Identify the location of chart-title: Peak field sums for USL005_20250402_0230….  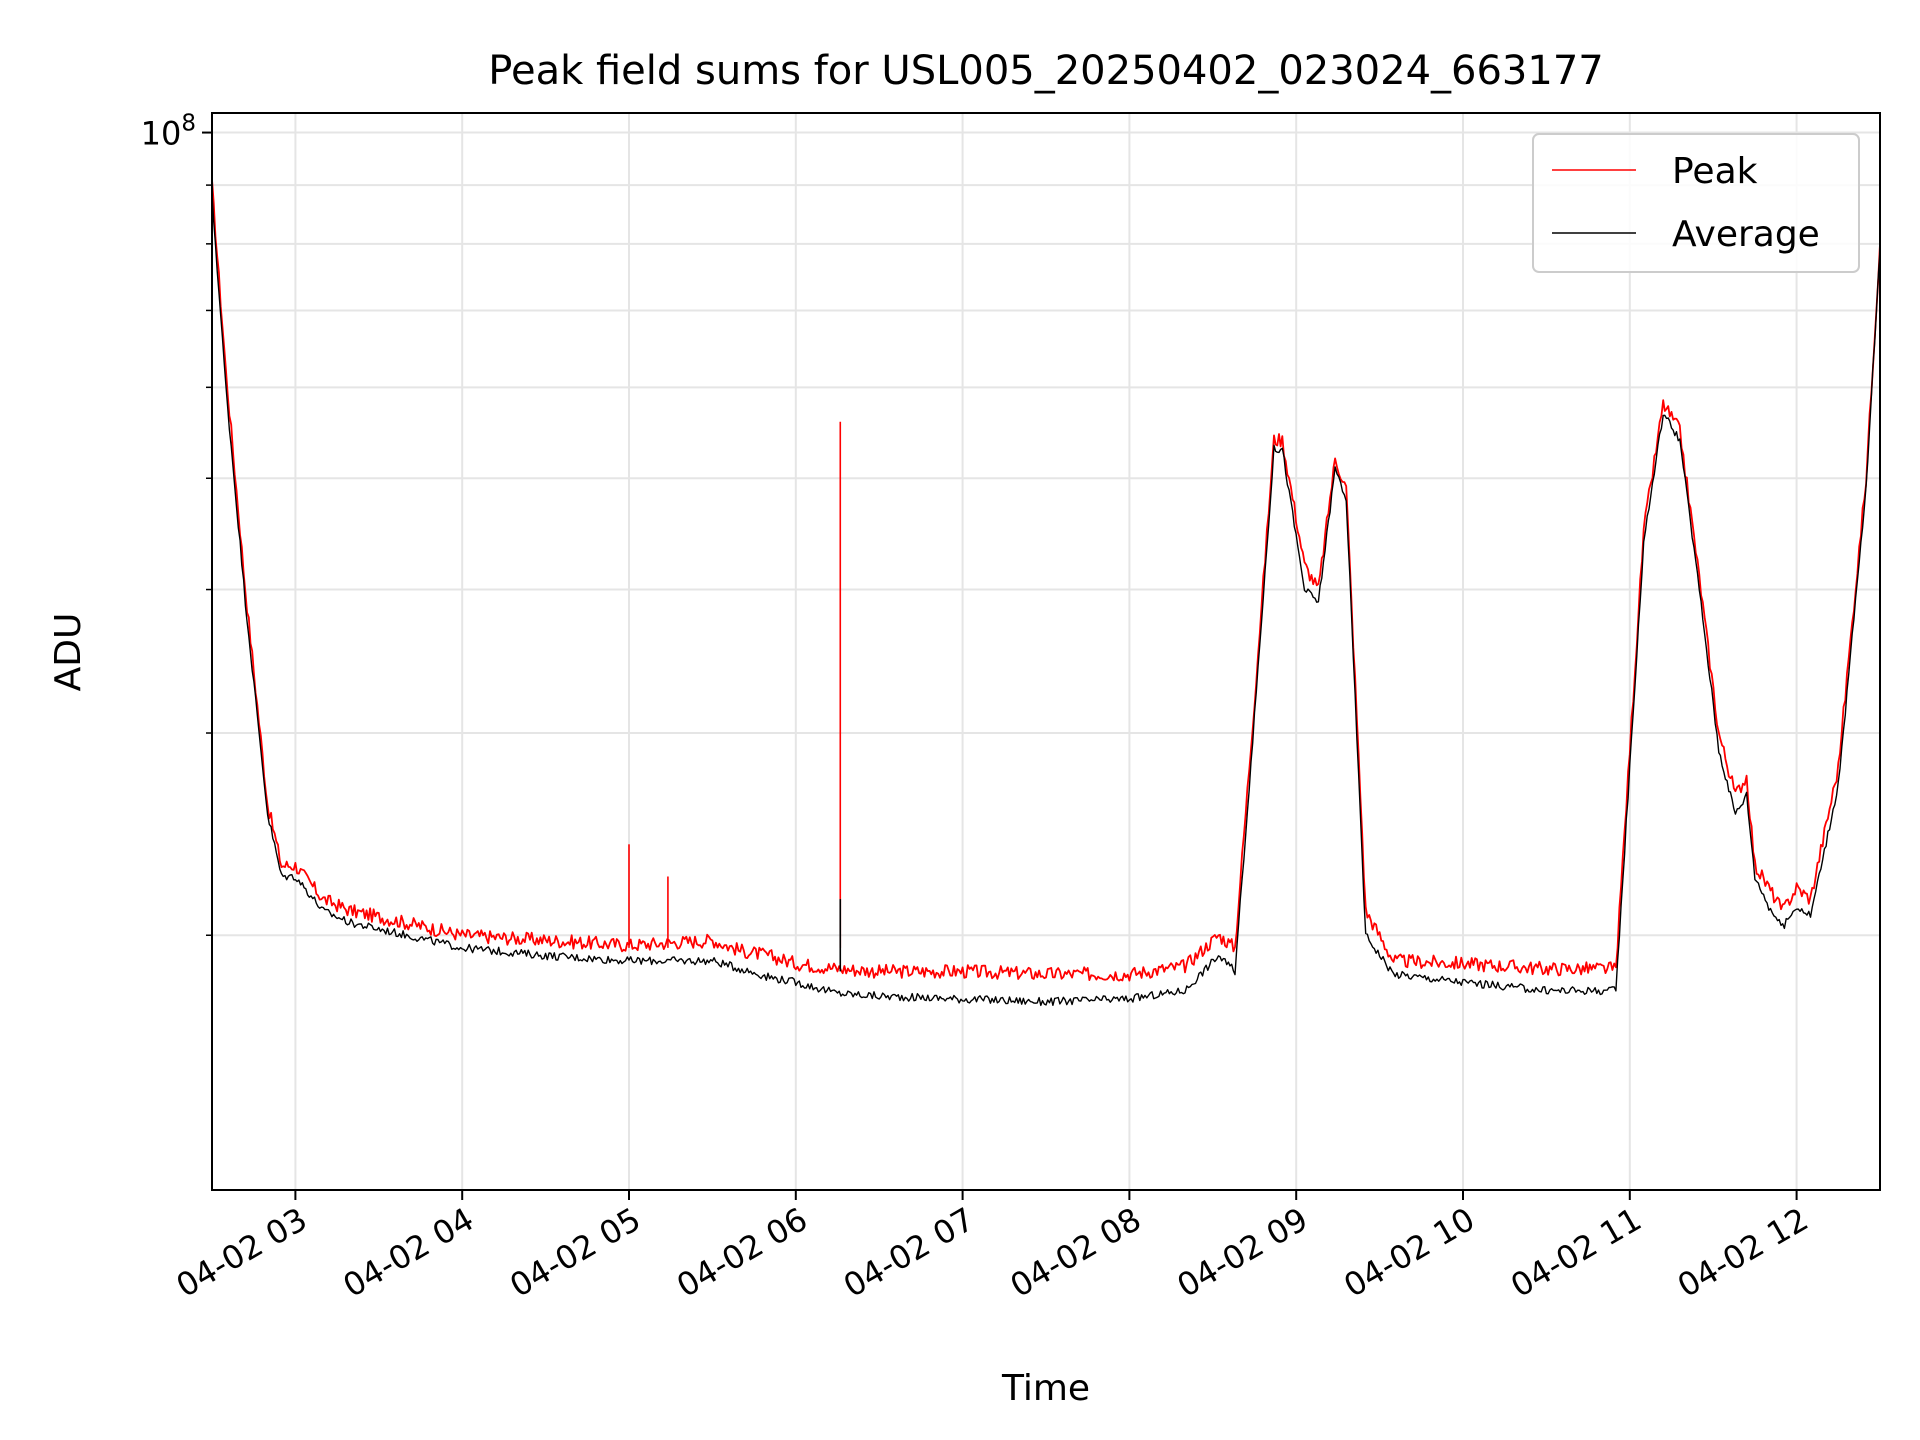
(1045, 71).